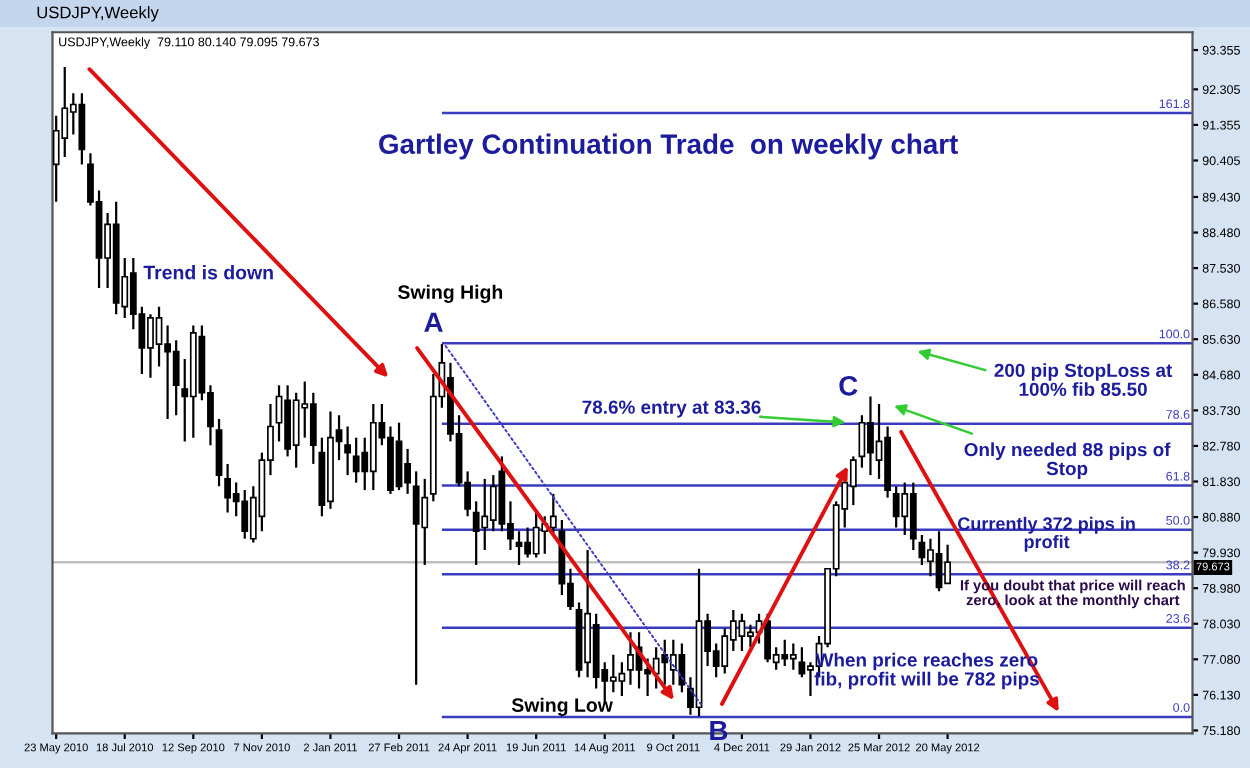 This screenshot has height=768, width=1250. Describe the element at coordinates (668, 146) in the screenshot. I see `text: Gartley Continuation Trade on weekly chart` at that location.